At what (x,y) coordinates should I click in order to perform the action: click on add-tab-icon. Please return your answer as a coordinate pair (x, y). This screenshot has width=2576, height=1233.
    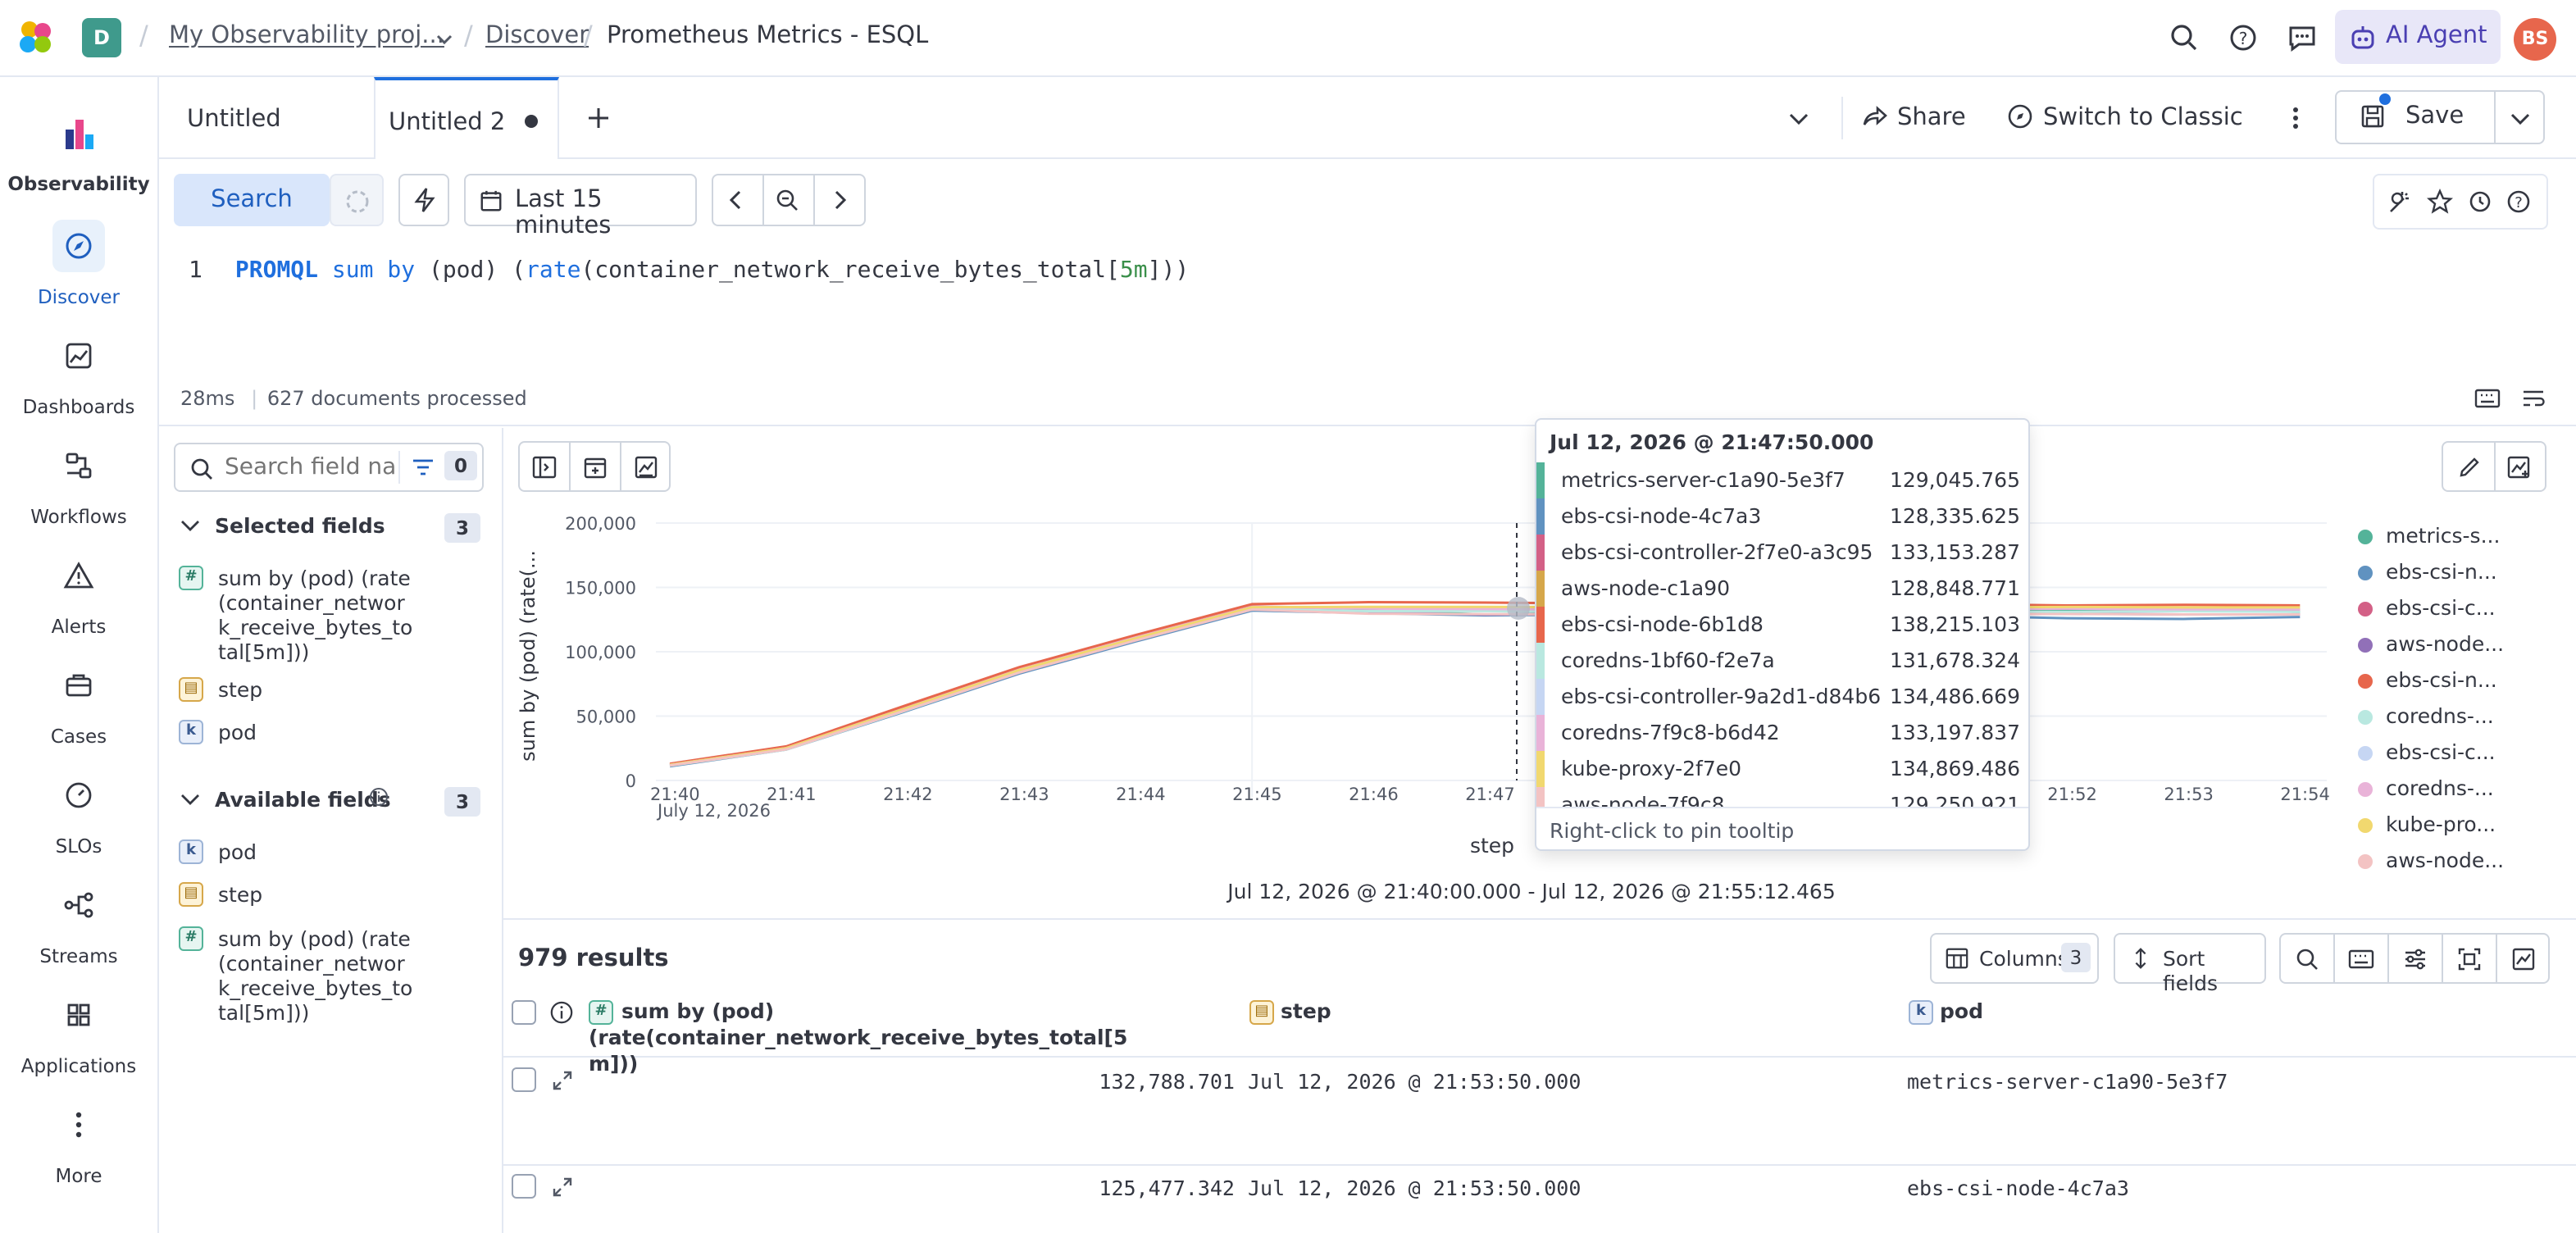
    Looking at the image, I should click on (598, 118).